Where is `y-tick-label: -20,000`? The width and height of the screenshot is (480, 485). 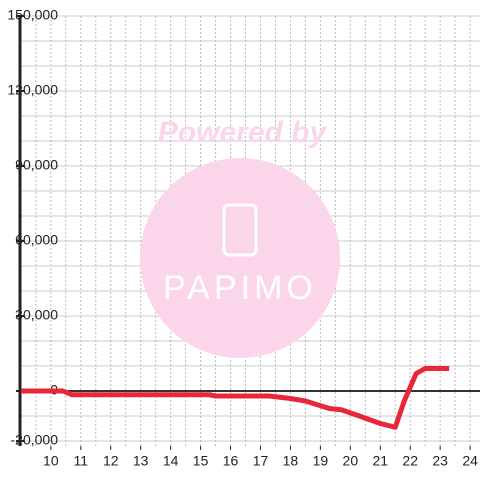 y-tick-label: -20,000 is located at coordinates (35, 440).